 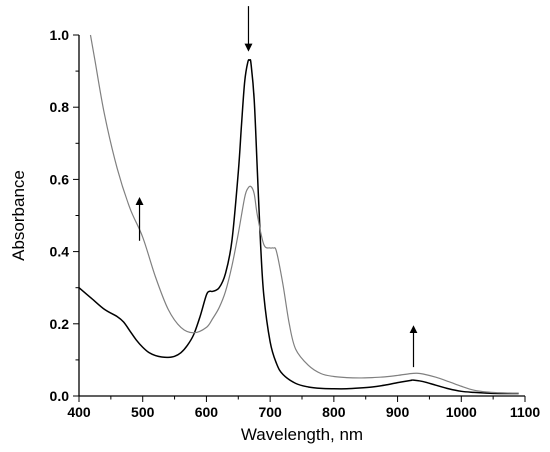 I want to click on x-tick-label: 800, so click(x=334, y=412).